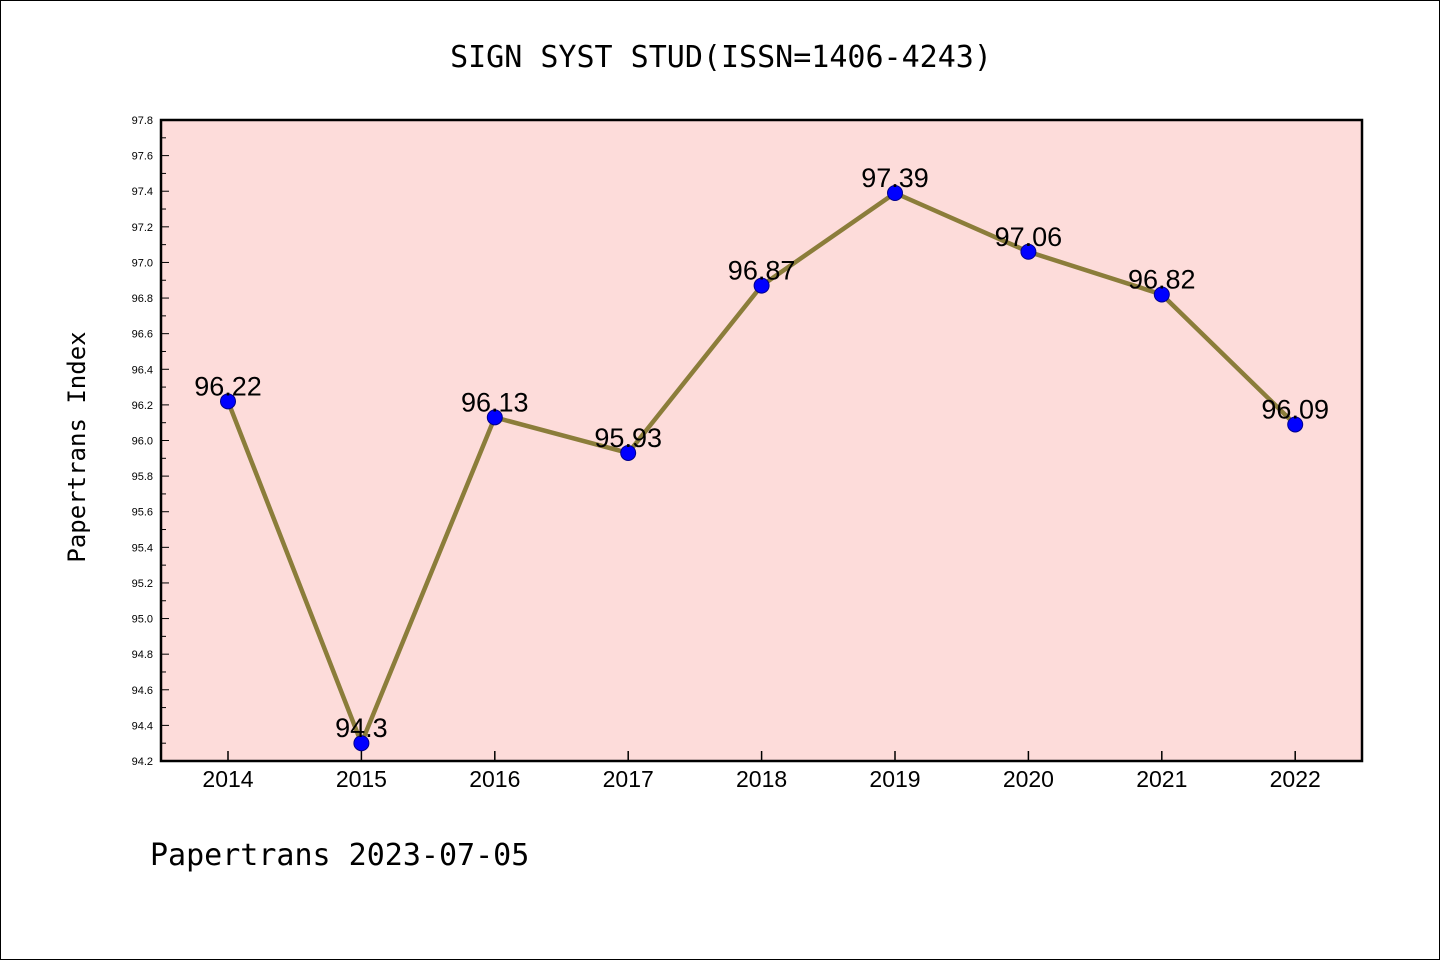  What do you see at coordinates (495, 402) in the screenshot?
I see `data-label: 96.13` at bounding box center [495, 402].